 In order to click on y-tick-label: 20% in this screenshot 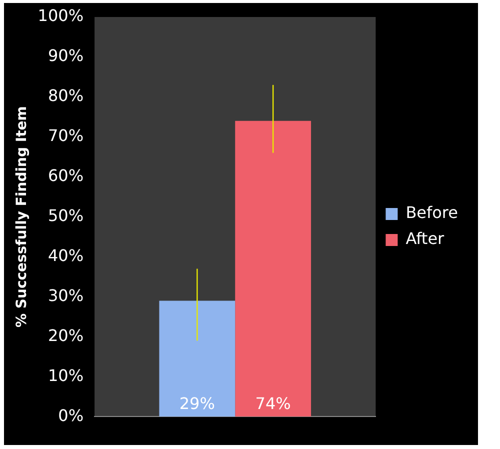, I will do `click(66, 335)`.